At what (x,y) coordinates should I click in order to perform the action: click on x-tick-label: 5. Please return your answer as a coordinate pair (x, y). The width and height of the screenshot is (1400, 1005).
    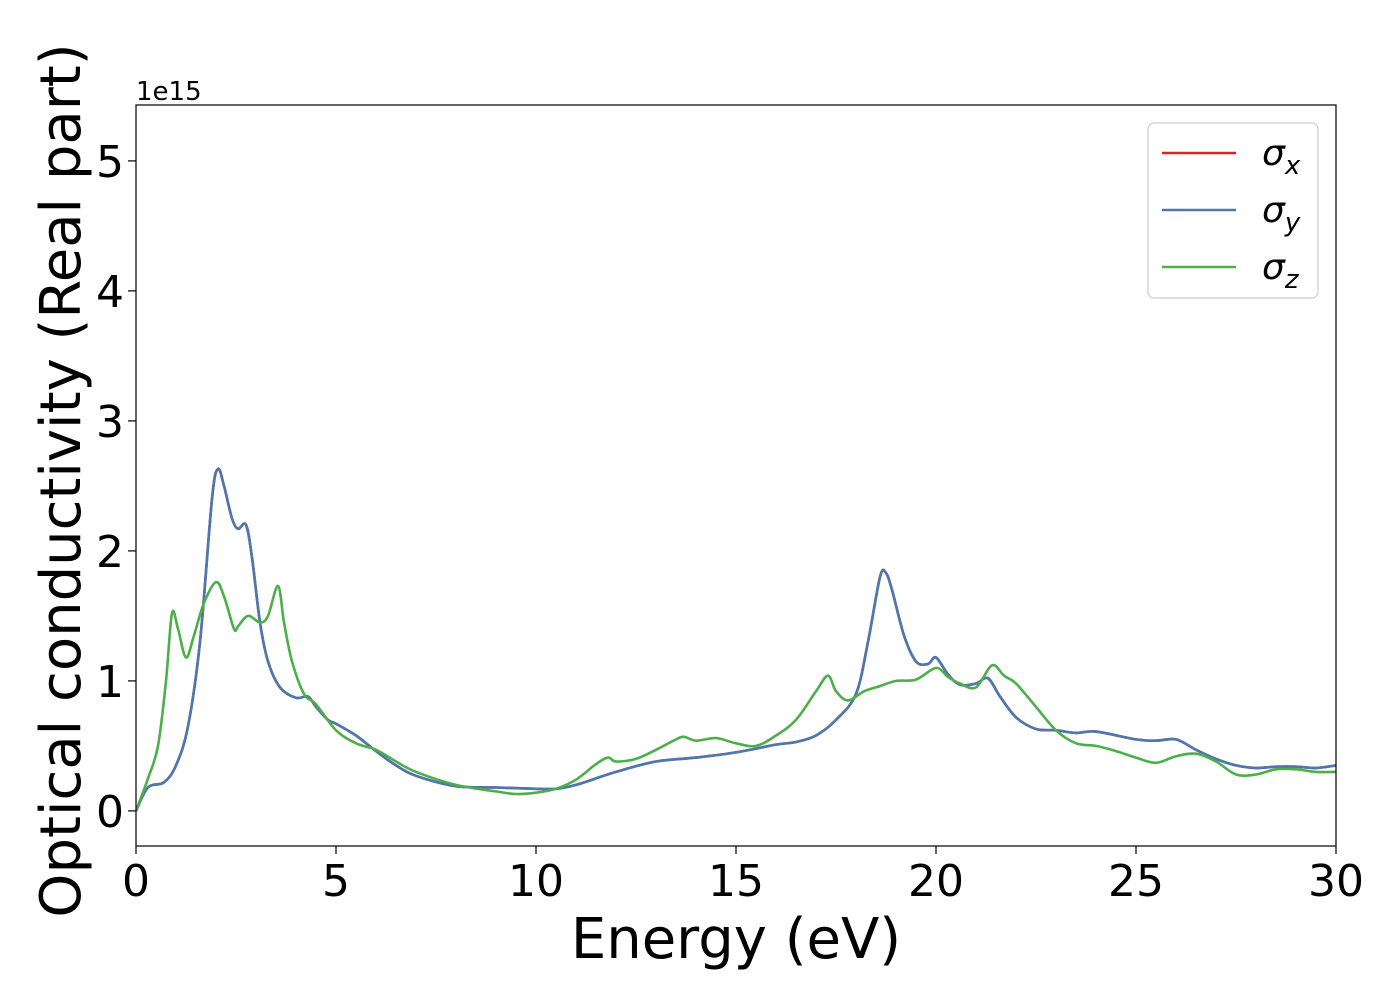
    Looking at the image, I should click on (336, 881).